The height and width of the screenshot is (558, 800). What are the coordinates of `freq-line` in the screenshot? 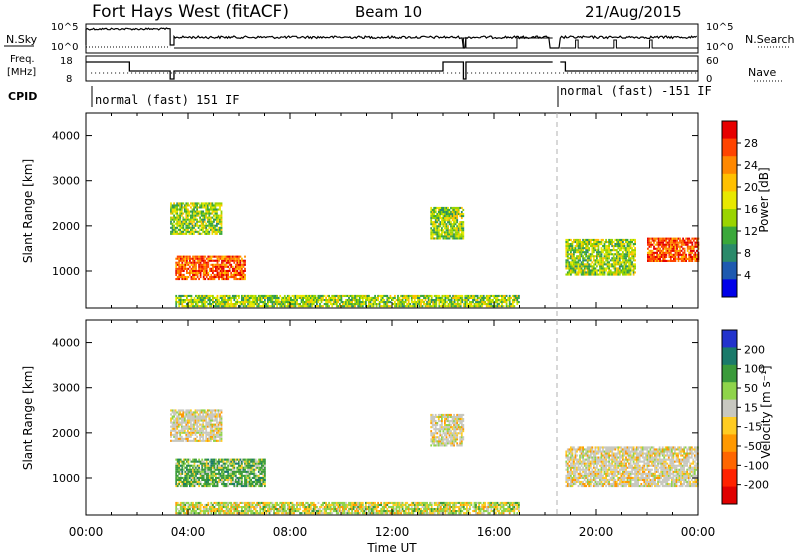 It's located at (392, 70).